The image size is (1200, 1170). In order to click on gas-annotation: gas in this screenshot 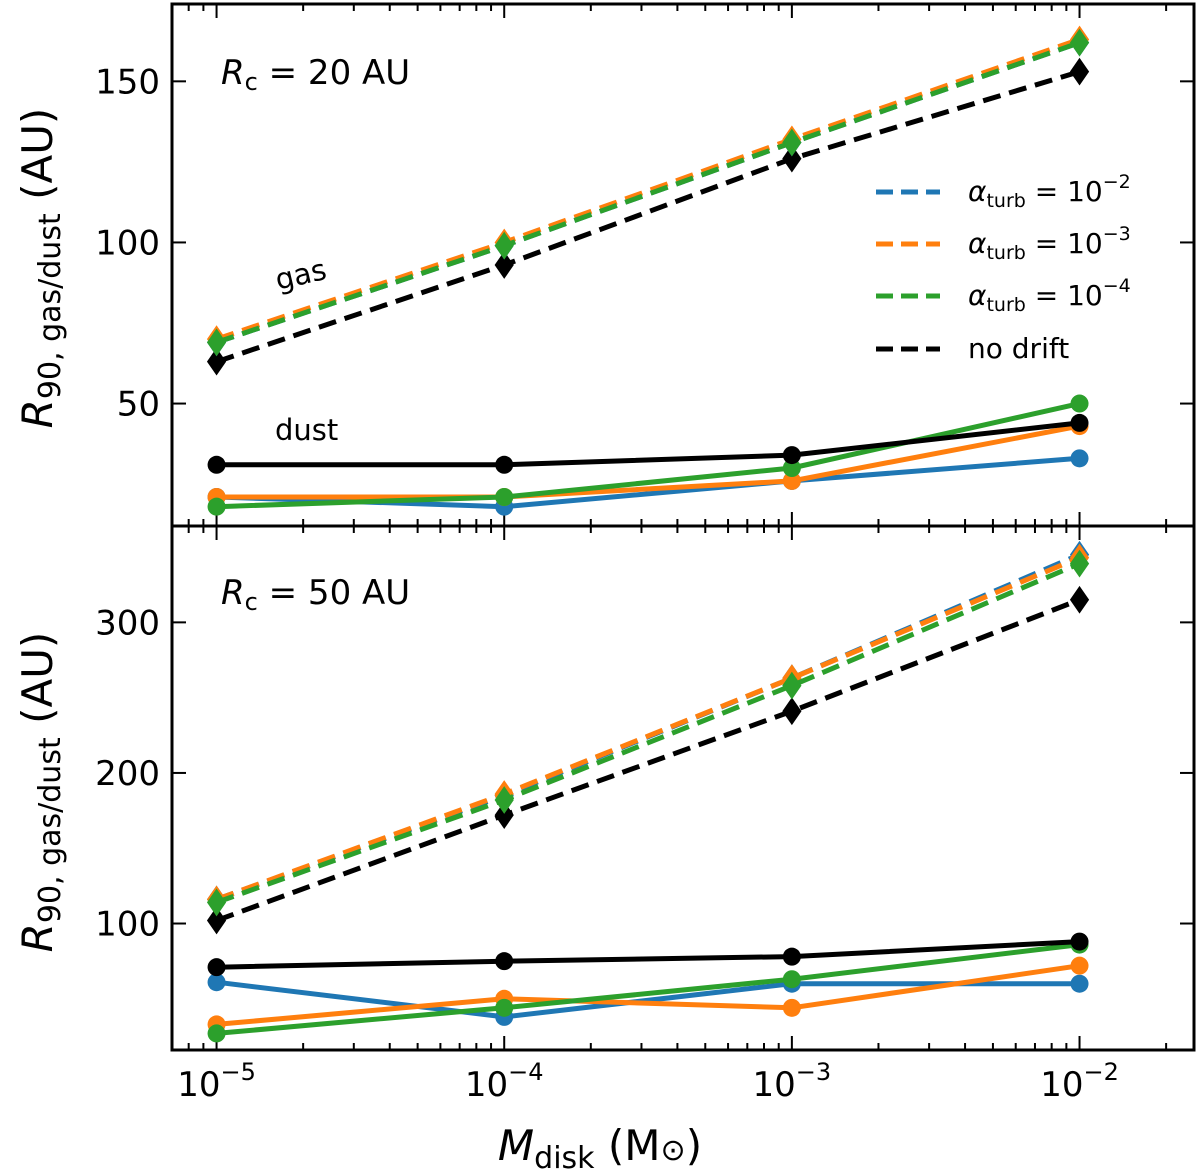, I will do `click(301, 274)`.